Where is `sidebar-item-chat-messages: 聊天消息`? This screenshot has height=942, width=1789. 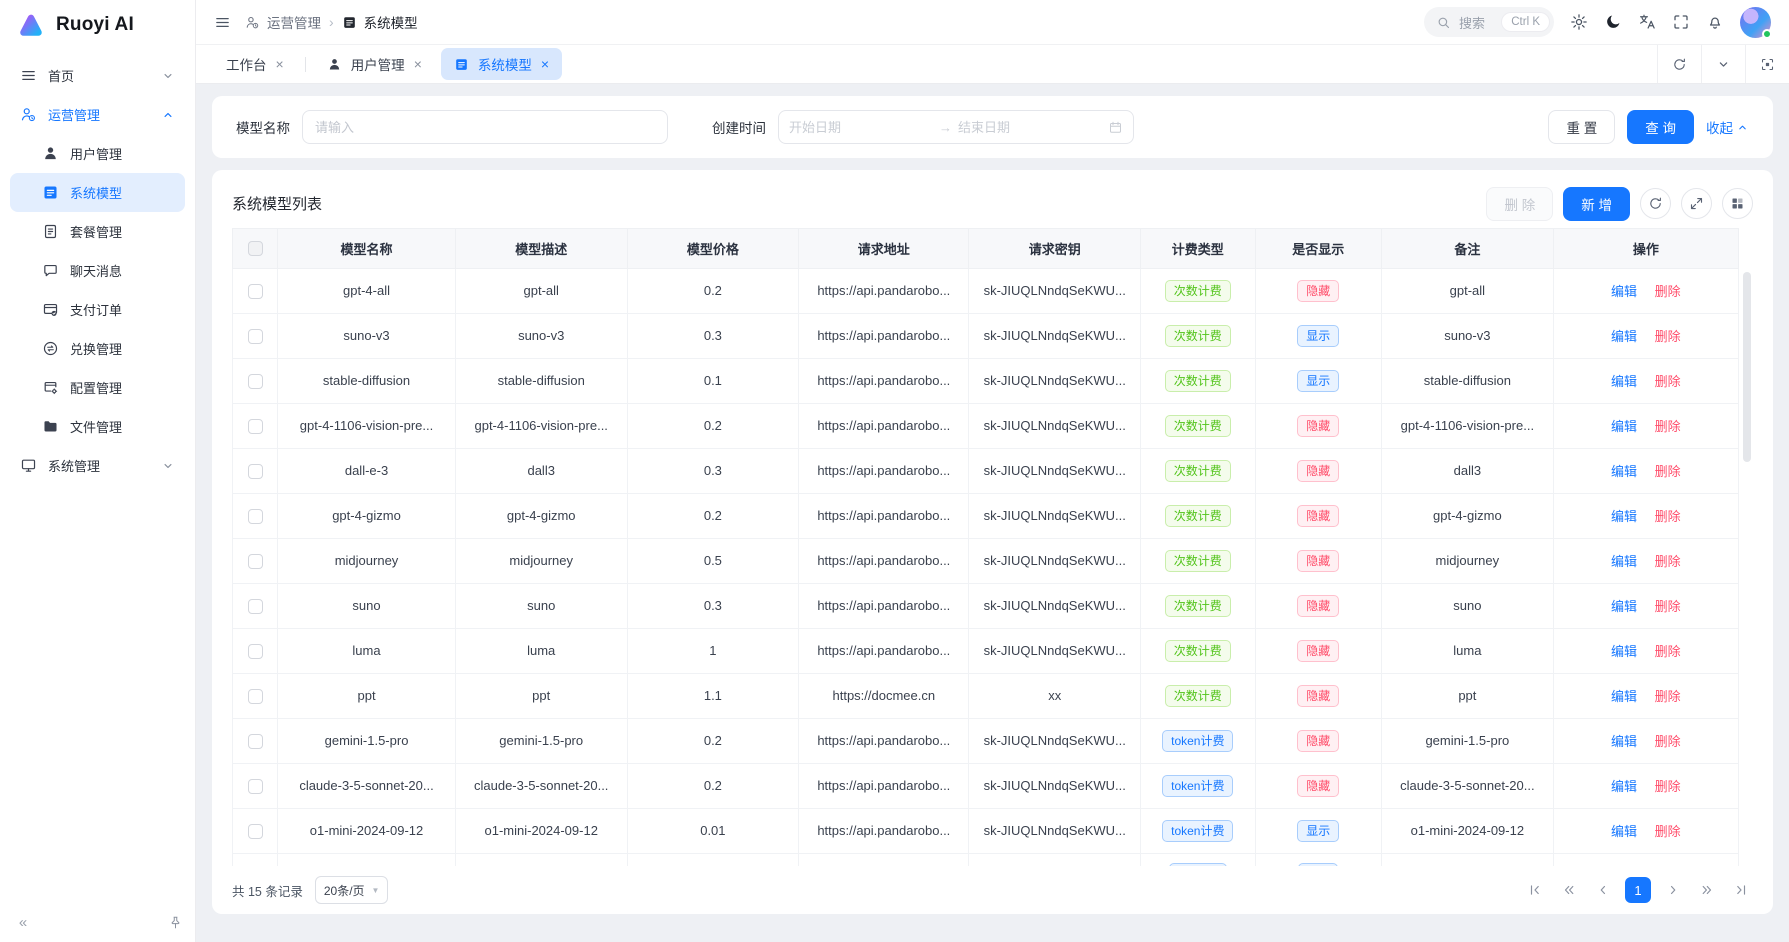 sidebar-item-chat-messages: 聊天消息 is located at coordinates (97, 270).